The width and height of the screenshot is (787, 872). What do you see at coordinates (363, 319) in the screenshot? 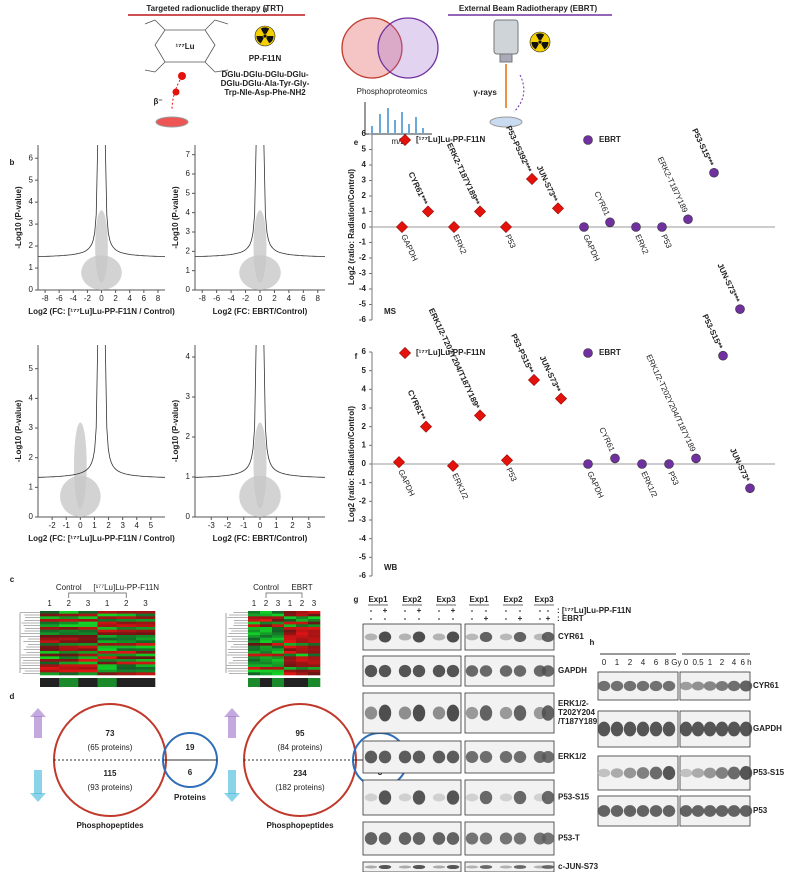
I see `y-tick-label: -6` at bounding box center [363, 319].